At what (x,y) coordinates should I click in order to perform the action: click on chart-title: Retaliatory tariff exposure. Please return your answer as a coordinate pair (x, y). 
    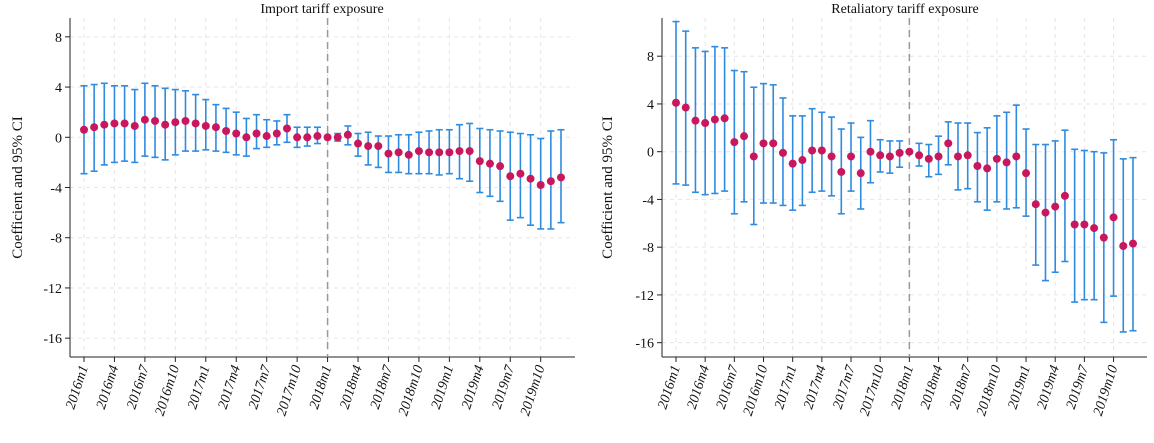
    Looking at the image, I should click on (904, 9).